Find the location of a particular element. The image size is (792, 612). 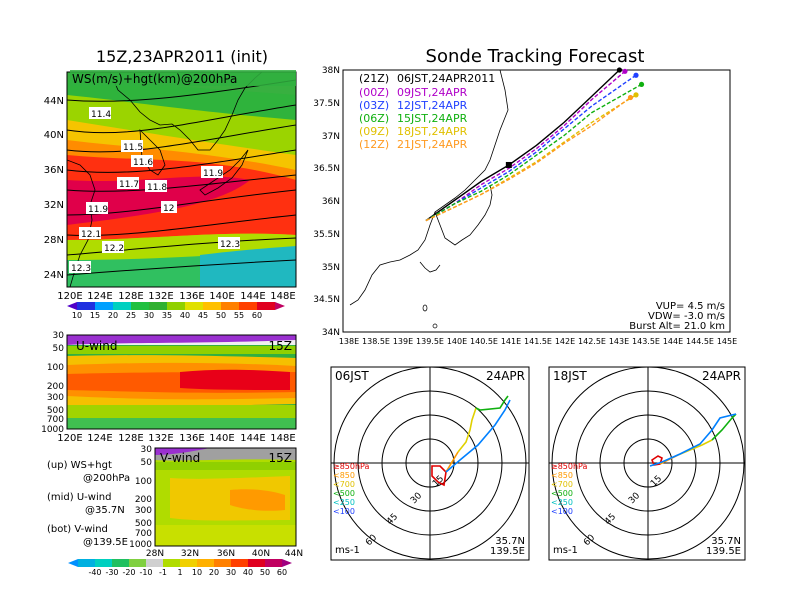

v-wind-time: 15Z is located at coordinates (281, 458).